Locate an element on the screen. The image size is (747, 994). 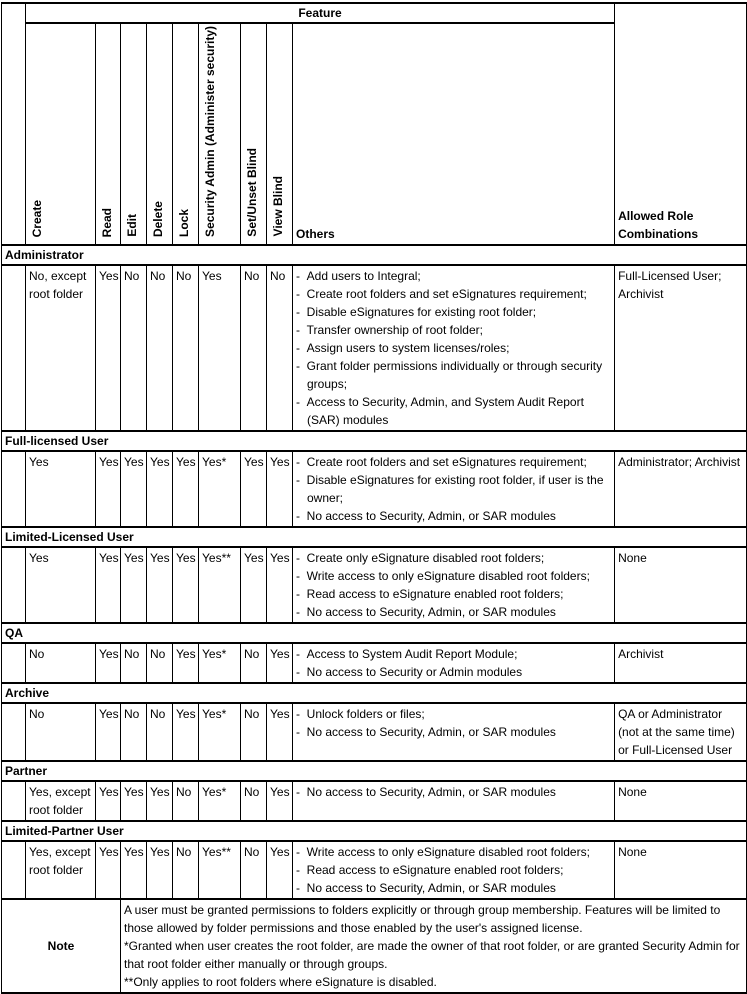
role-heading-row: QA is located at coordinates (373, 632).